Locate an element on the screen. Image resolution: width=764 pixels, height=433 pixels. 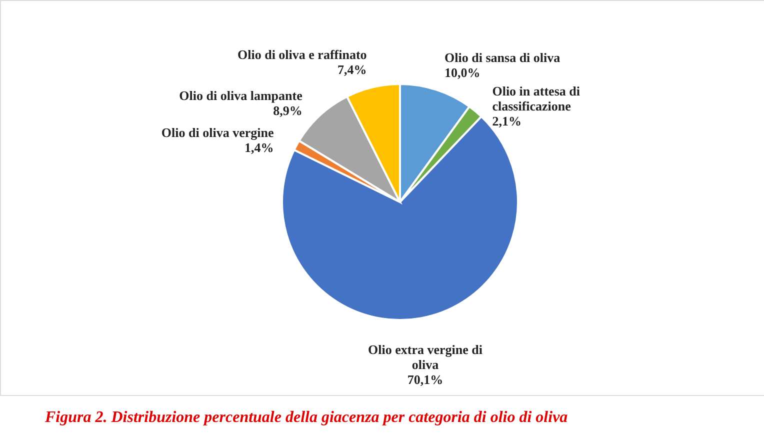
data-label: 70,1% is located at coordinates (425, 379).